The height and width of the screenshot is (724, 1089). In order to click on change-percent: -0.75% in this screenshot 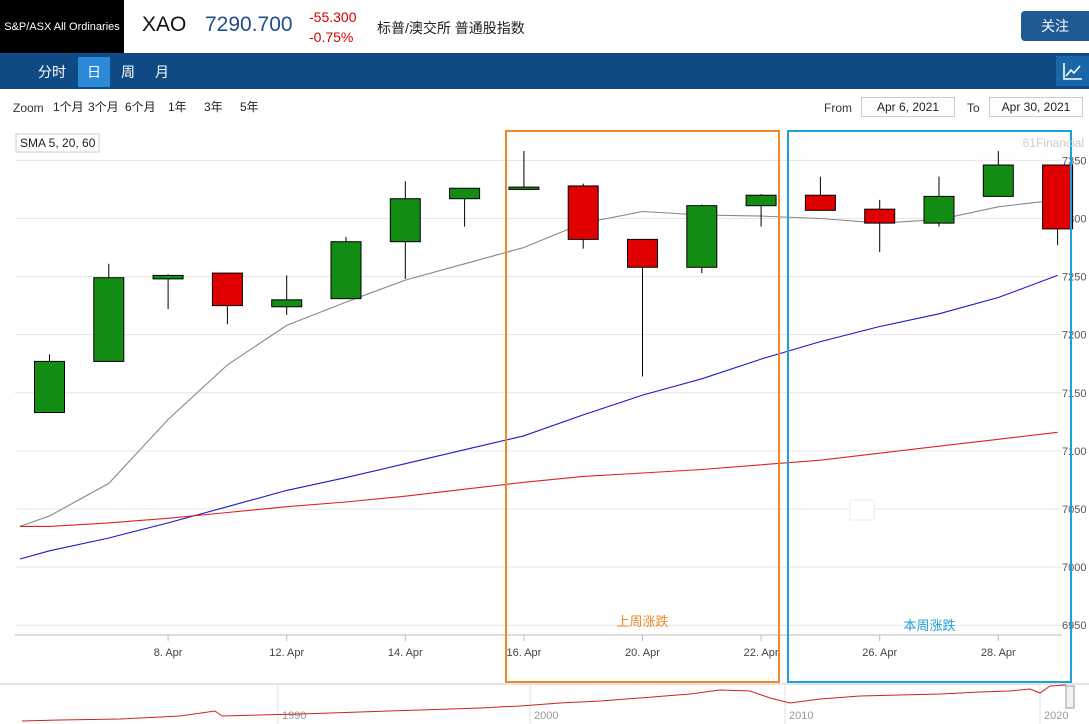, I will do `click(331, 37)`.